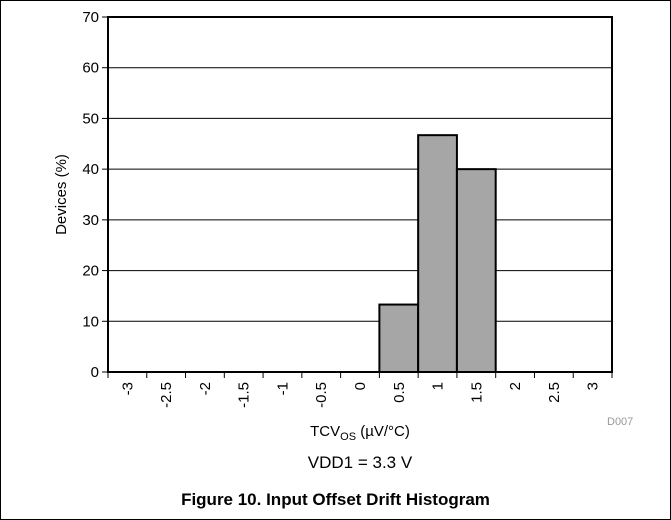 This screenshot has height=520, width=671. I want to click on x-tick-label: -0.5, so click(321, 395).